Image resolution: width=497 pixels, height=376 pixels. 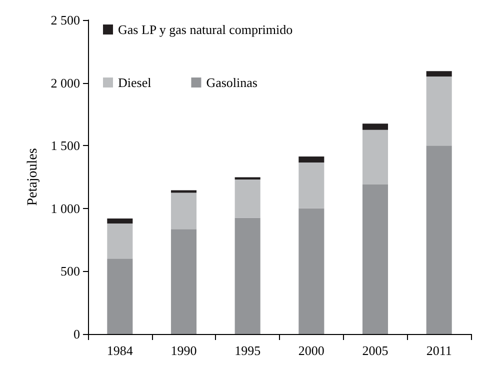 What do you see at coordinates (65, 208) in the screenshot?
I see `y-tick-label: 1 000` at bounding box center [65, 208].